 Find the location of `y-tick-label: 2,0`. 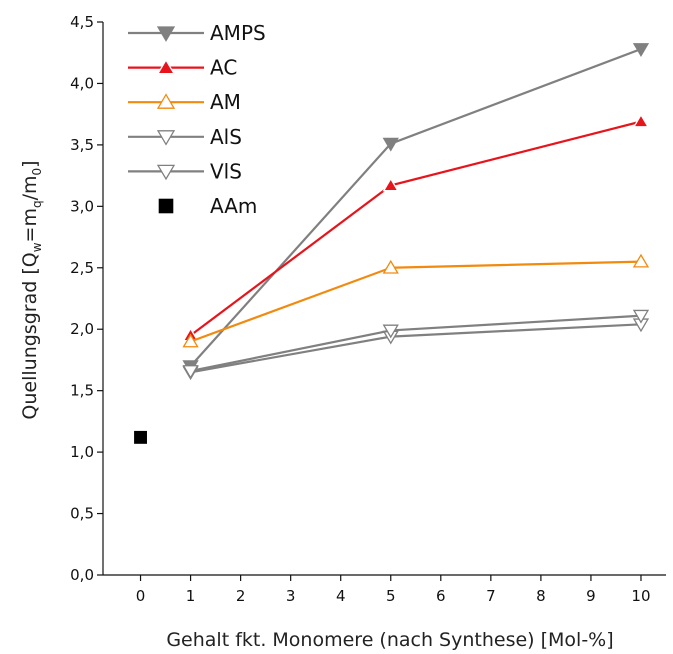

y-tick-label: 2,0 is located at coordinates (82, 329).